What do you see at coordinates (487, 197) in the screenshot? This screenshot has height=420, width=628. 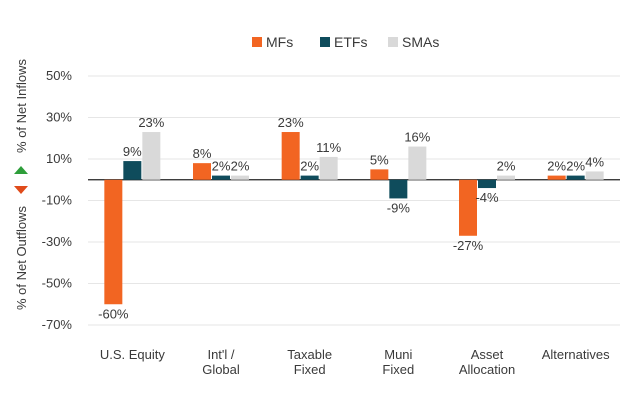 I see `data-label: -4%` at bounding box center [487, 197].